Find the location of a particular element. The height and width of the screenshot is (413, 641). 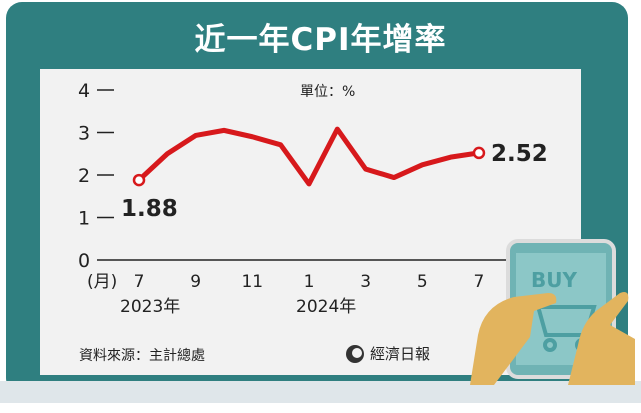

buy-text: BUY is located at coordinates (554, 280).